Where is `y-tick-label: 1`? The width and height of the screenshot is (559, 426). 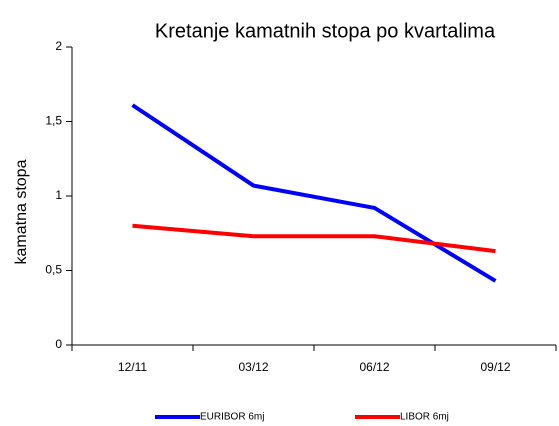
y-tick-label: 1 is located at coordinates (58, 195).